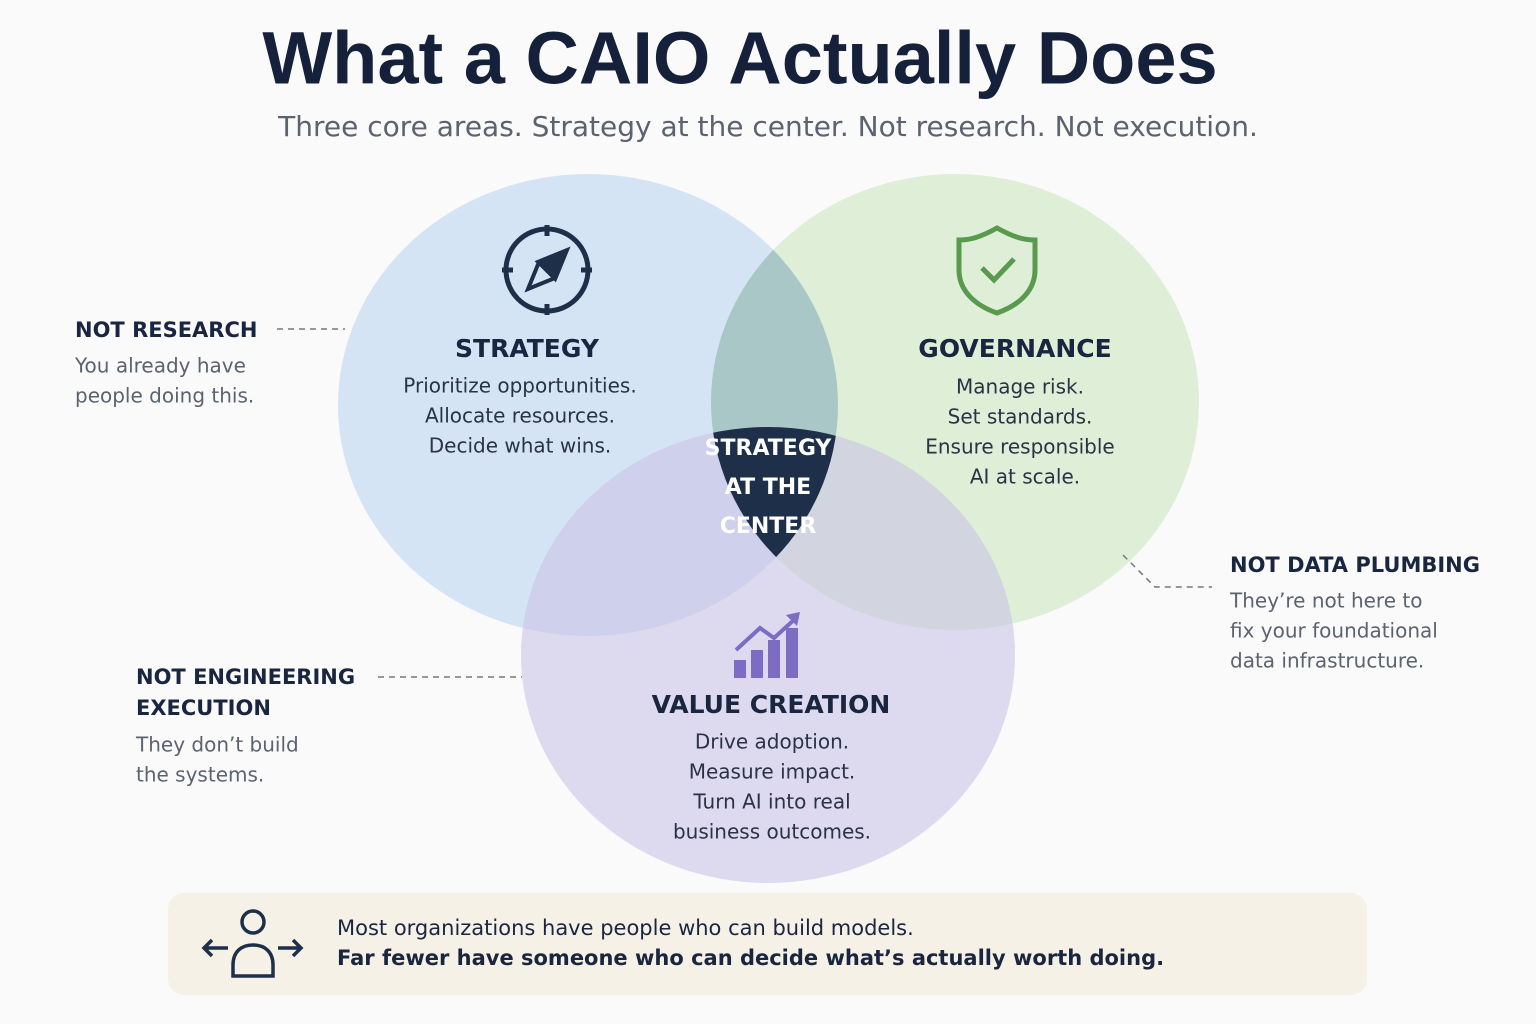 This screenshot has height=1024, width=1536. Describe the element at coordinates (997, 270) in the screenshot. I see `shield-icon` at that location.